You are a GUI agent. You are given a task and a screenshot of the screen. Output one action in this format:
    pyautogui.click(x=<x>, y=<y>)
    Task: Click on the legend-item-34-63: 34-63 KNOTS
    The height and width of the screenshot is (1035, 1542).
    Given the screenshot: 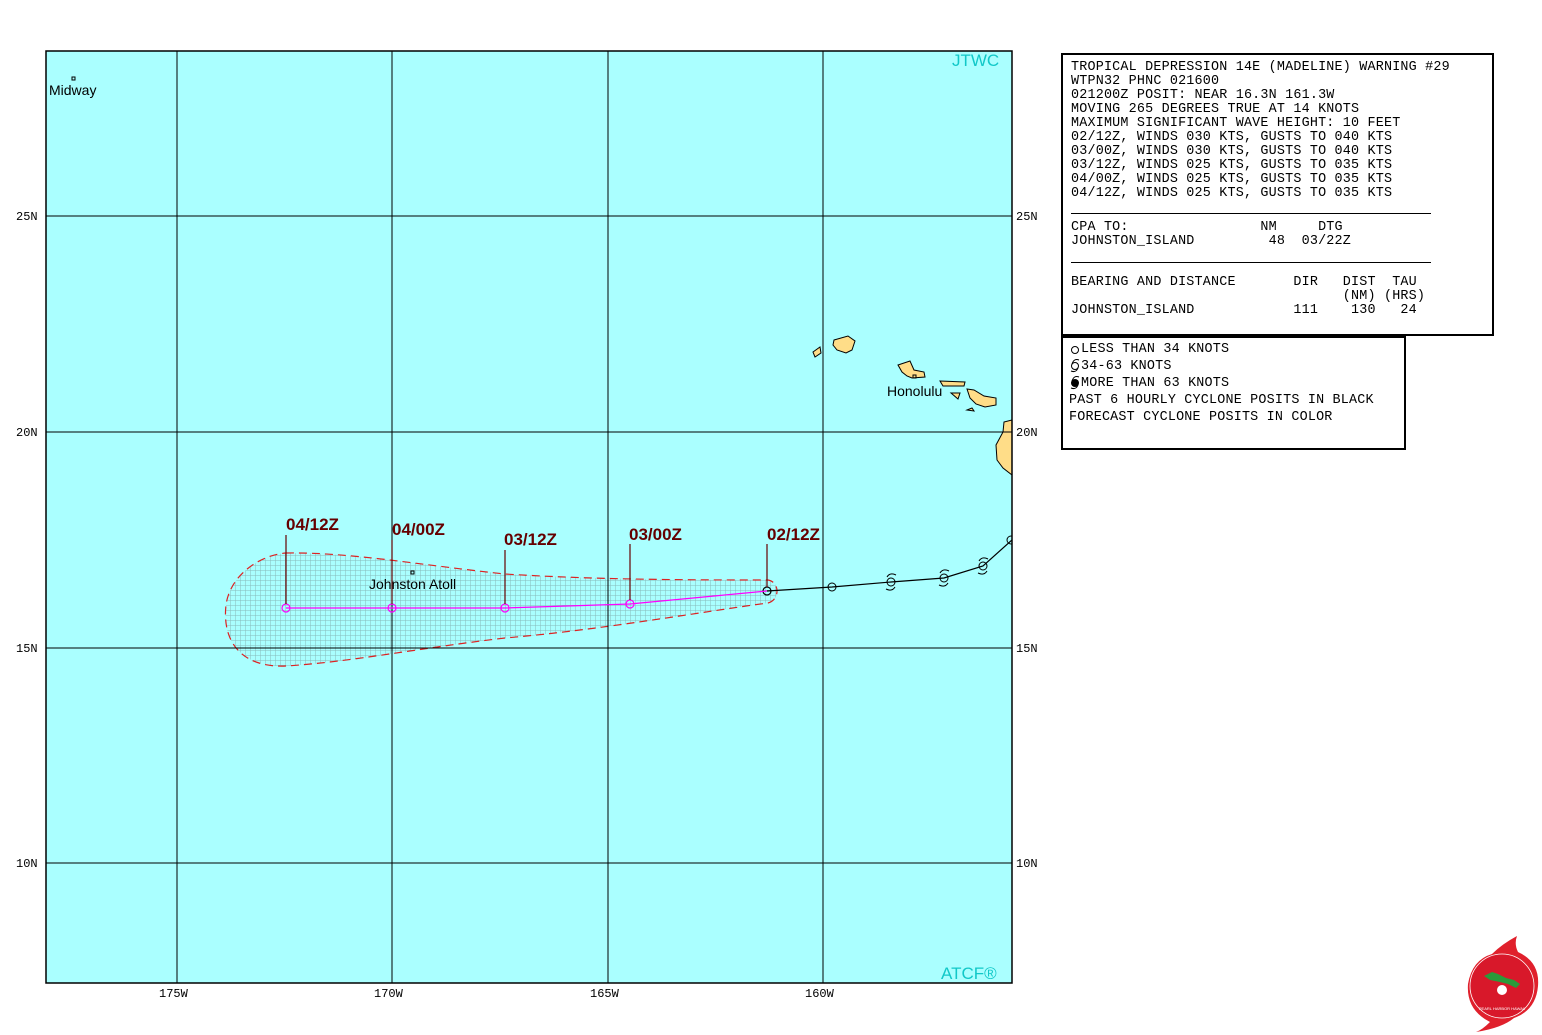 What is the action you would take?
    pyautogui.click(x=1233, y=366)
    